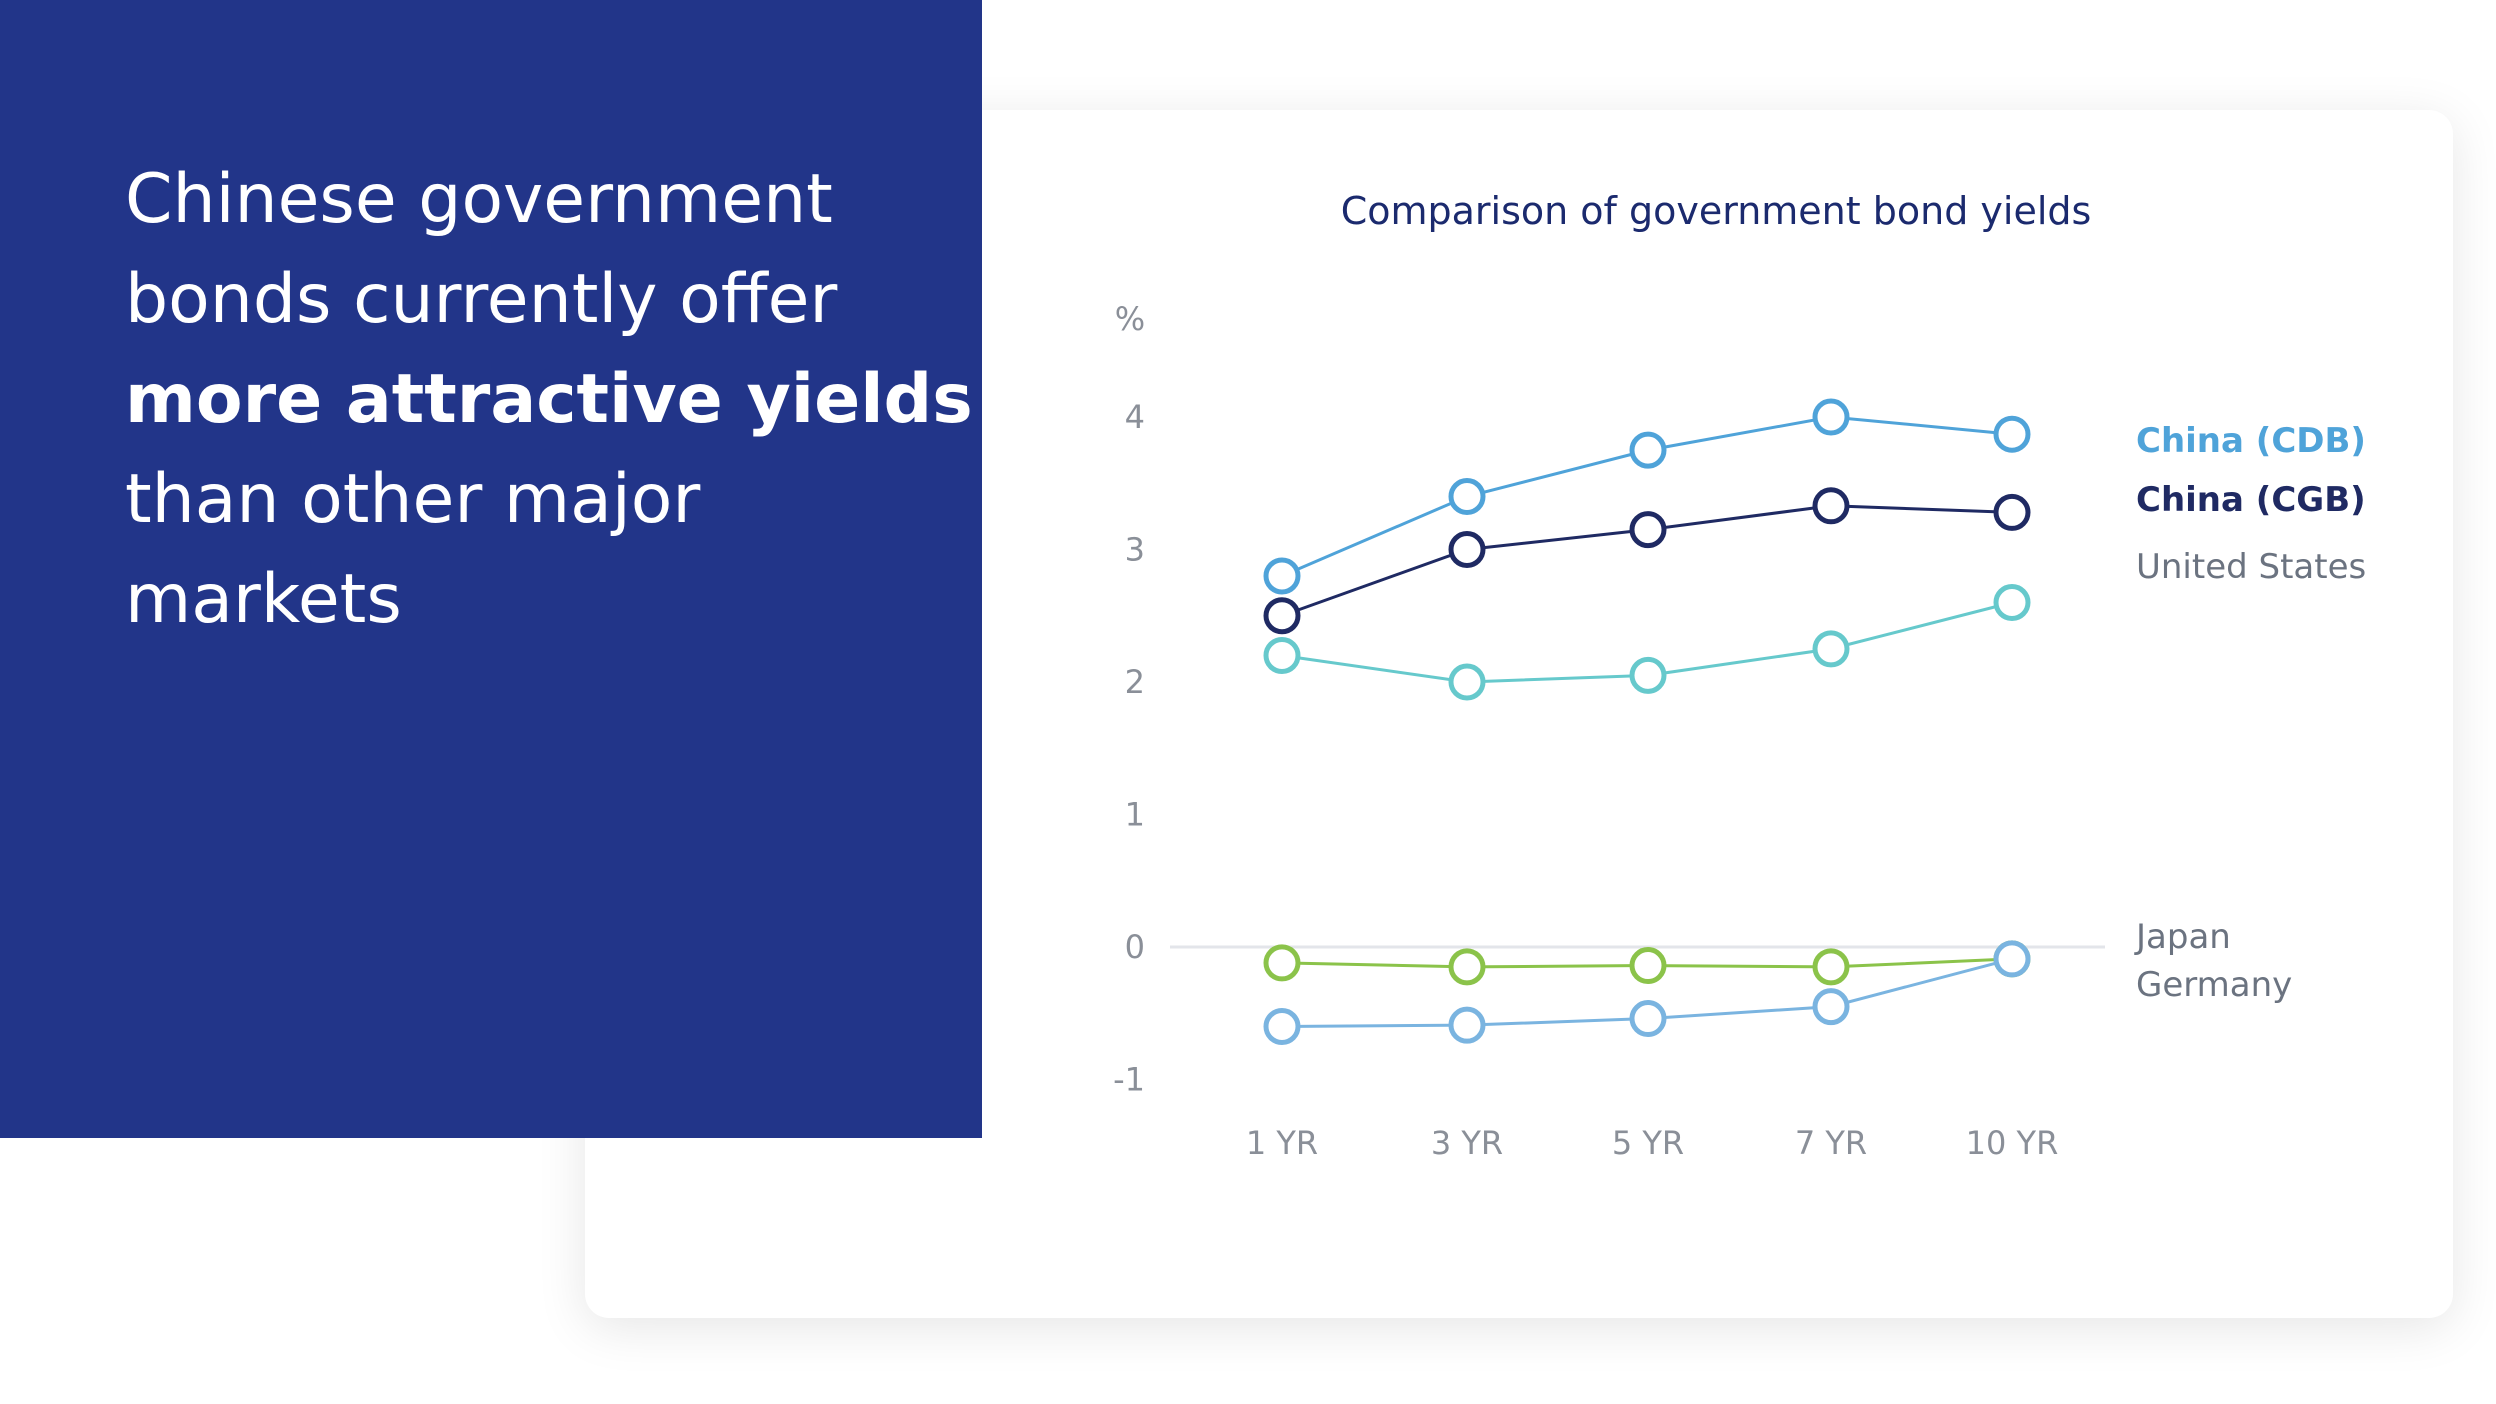 The image size is (2496, 1404). Describe the element at coordinates (2251, 500) in the screenshot. I see `legend-label: China (CGB)` at that location.